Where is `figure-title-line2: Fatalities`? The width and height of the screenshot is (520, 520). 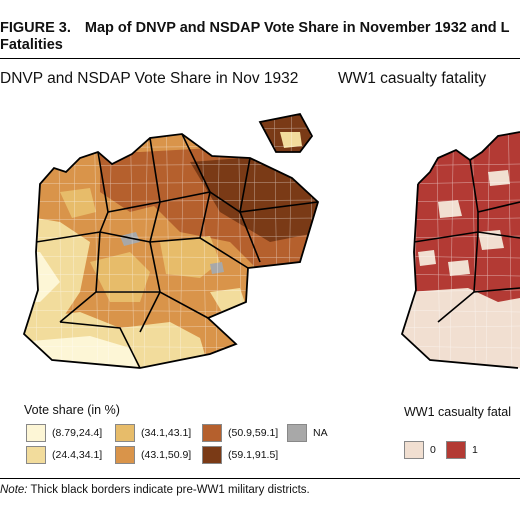
figure-title-line2: Fatalities is located at coordinates (31, 45).